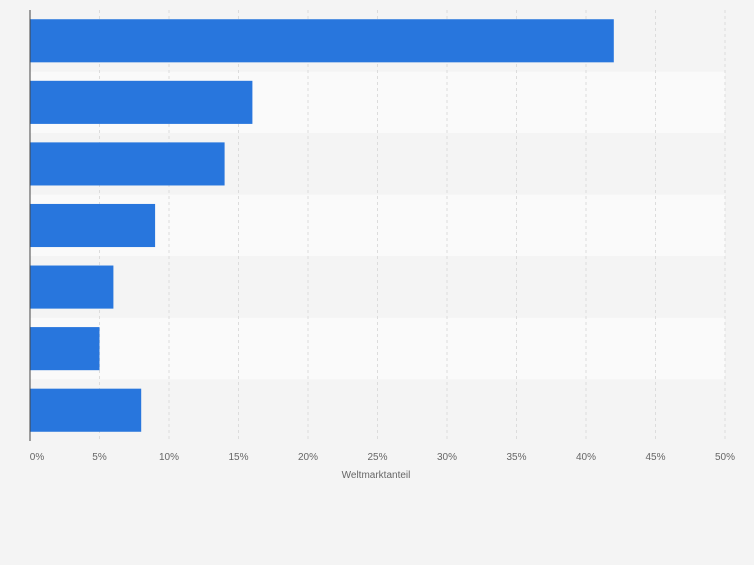 The image size is (754, 565). What do you see at coordinates (377, 457) in the screenshot?
I see `x-tick-label: 25%` at bounding box center [377, 457].